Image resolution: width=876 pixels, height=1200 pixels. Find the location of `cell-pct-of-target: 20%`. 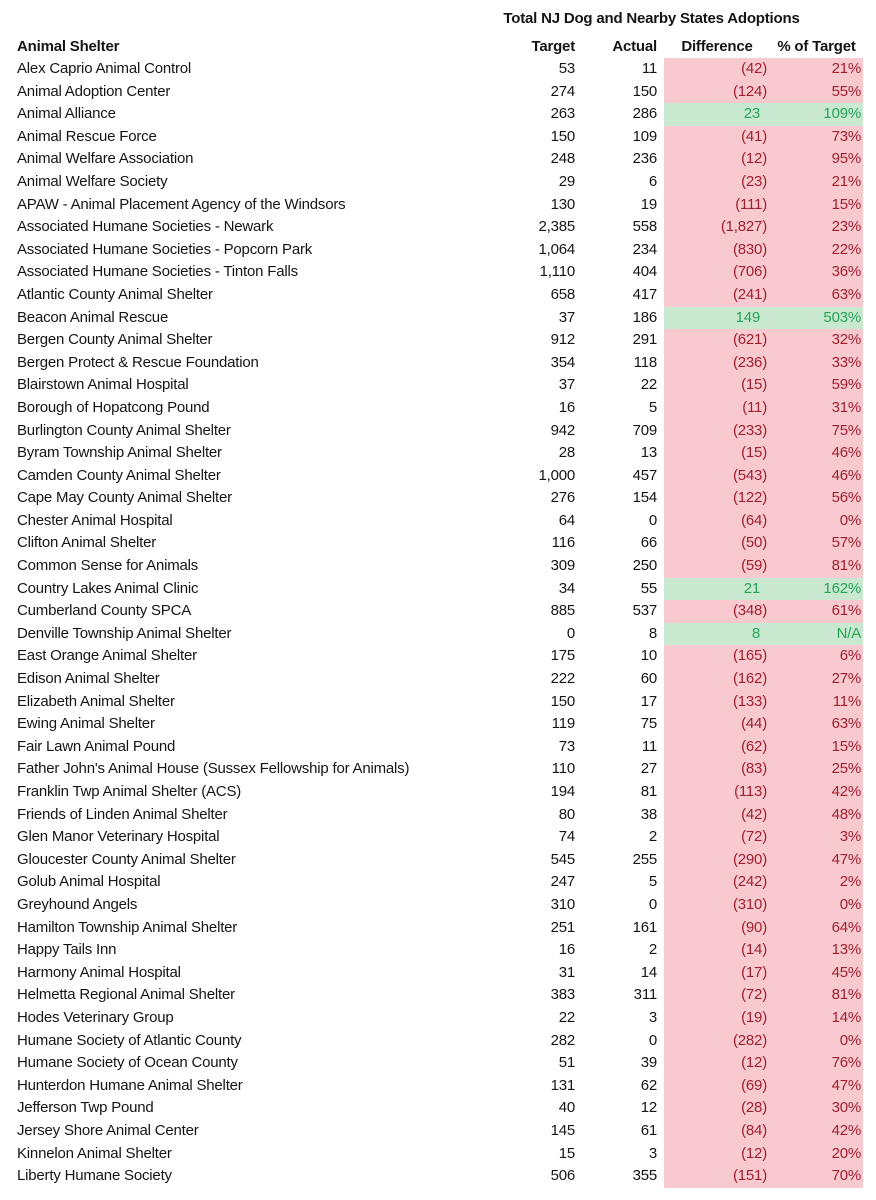

cell-pct-of-target: 20% is located at coordinates (816, 1154).